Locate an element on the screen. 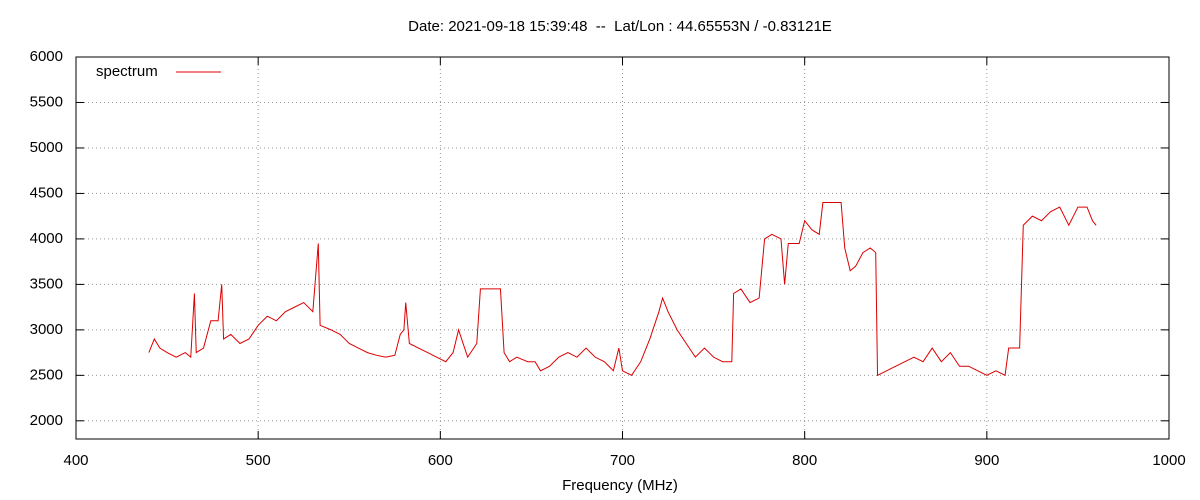  y-tick-label: 2000 is located at coordinates (46, 420).